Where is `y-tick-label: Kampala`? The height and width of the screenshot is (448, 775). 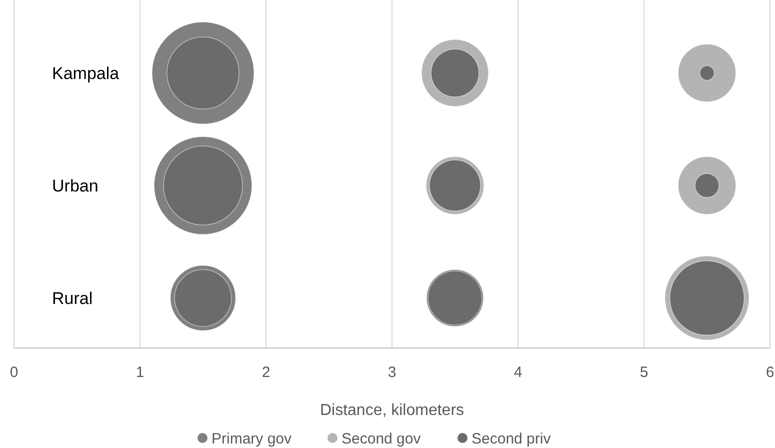
y-tick-label: Kampala is located at coordinates (86, 73).